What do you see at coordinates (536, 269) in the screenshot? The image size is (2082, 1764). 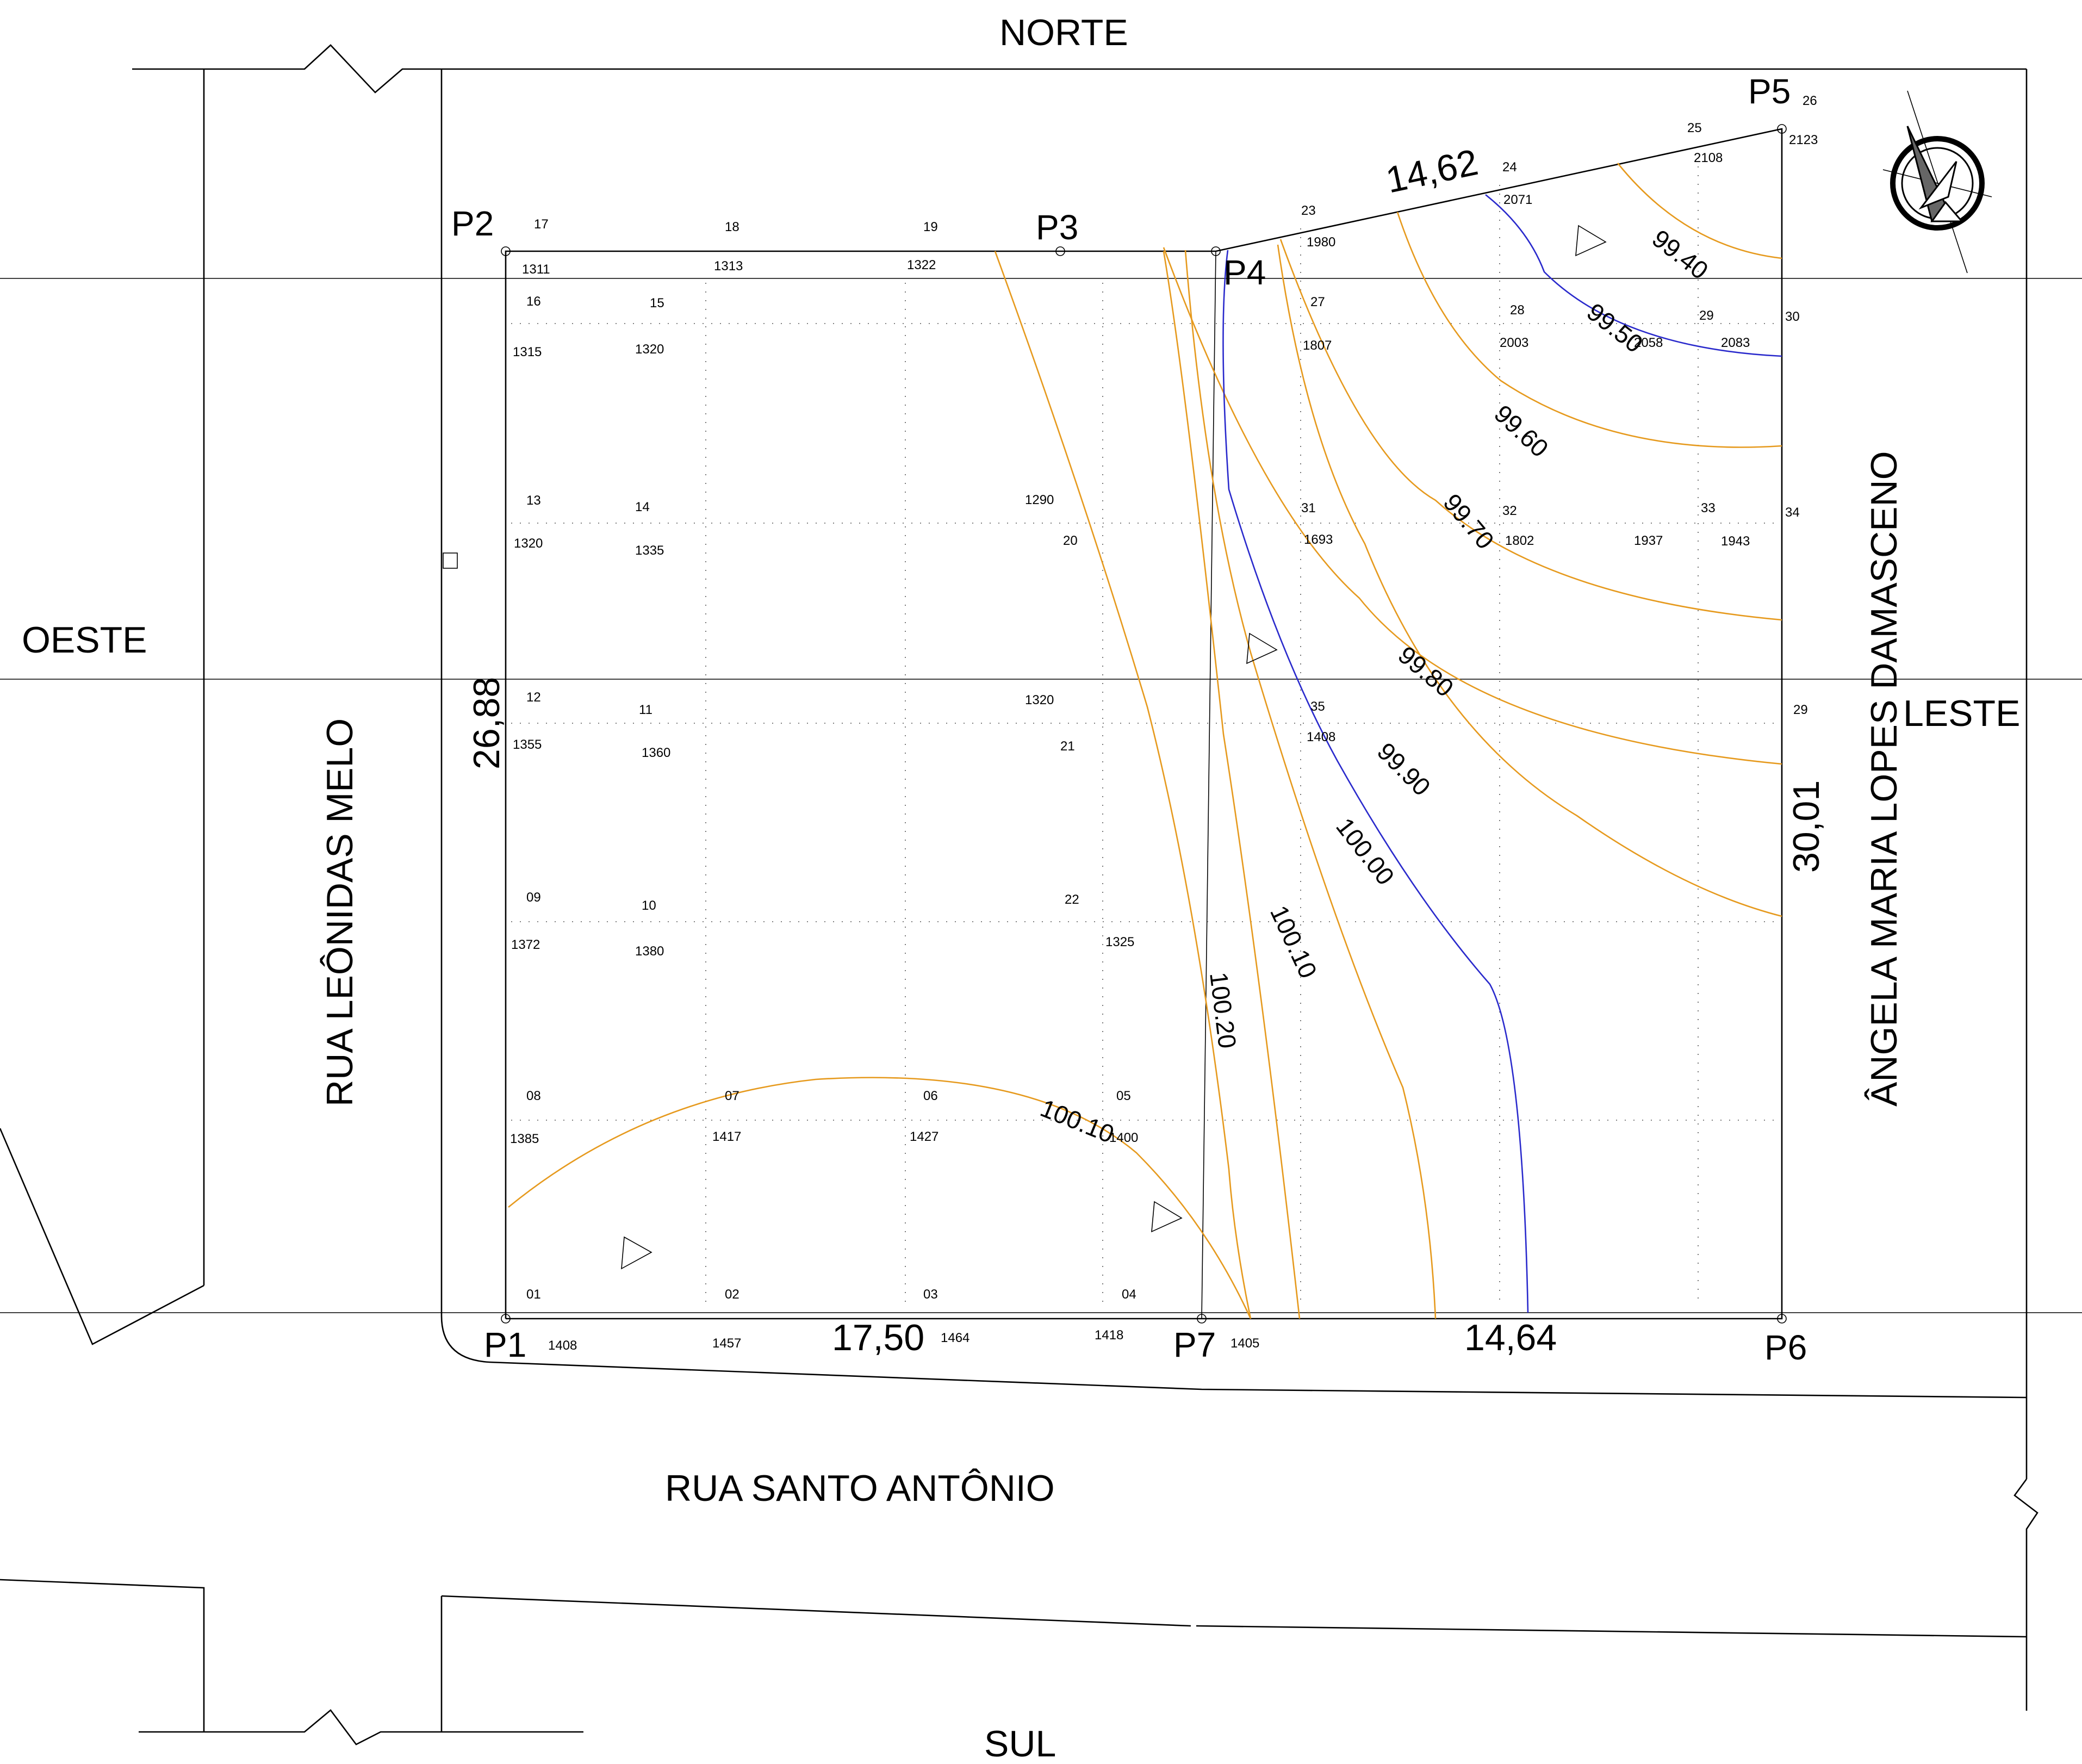 I see `grid-label: 1311` at bounding box center [536, 269].